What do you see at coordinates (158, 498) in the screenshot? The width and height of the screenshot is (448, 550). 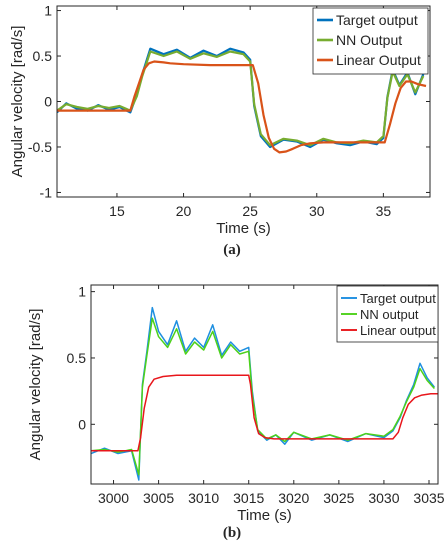 I see `x-tick-label: 3005` at bounding box center [158, 498].